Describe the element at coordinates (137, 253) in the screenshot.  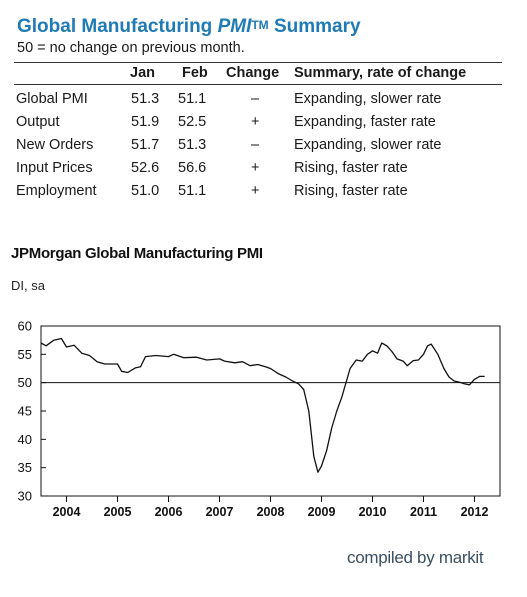
I see `chart-title: JPMorgan Global Manufacturing PMI` at that location.